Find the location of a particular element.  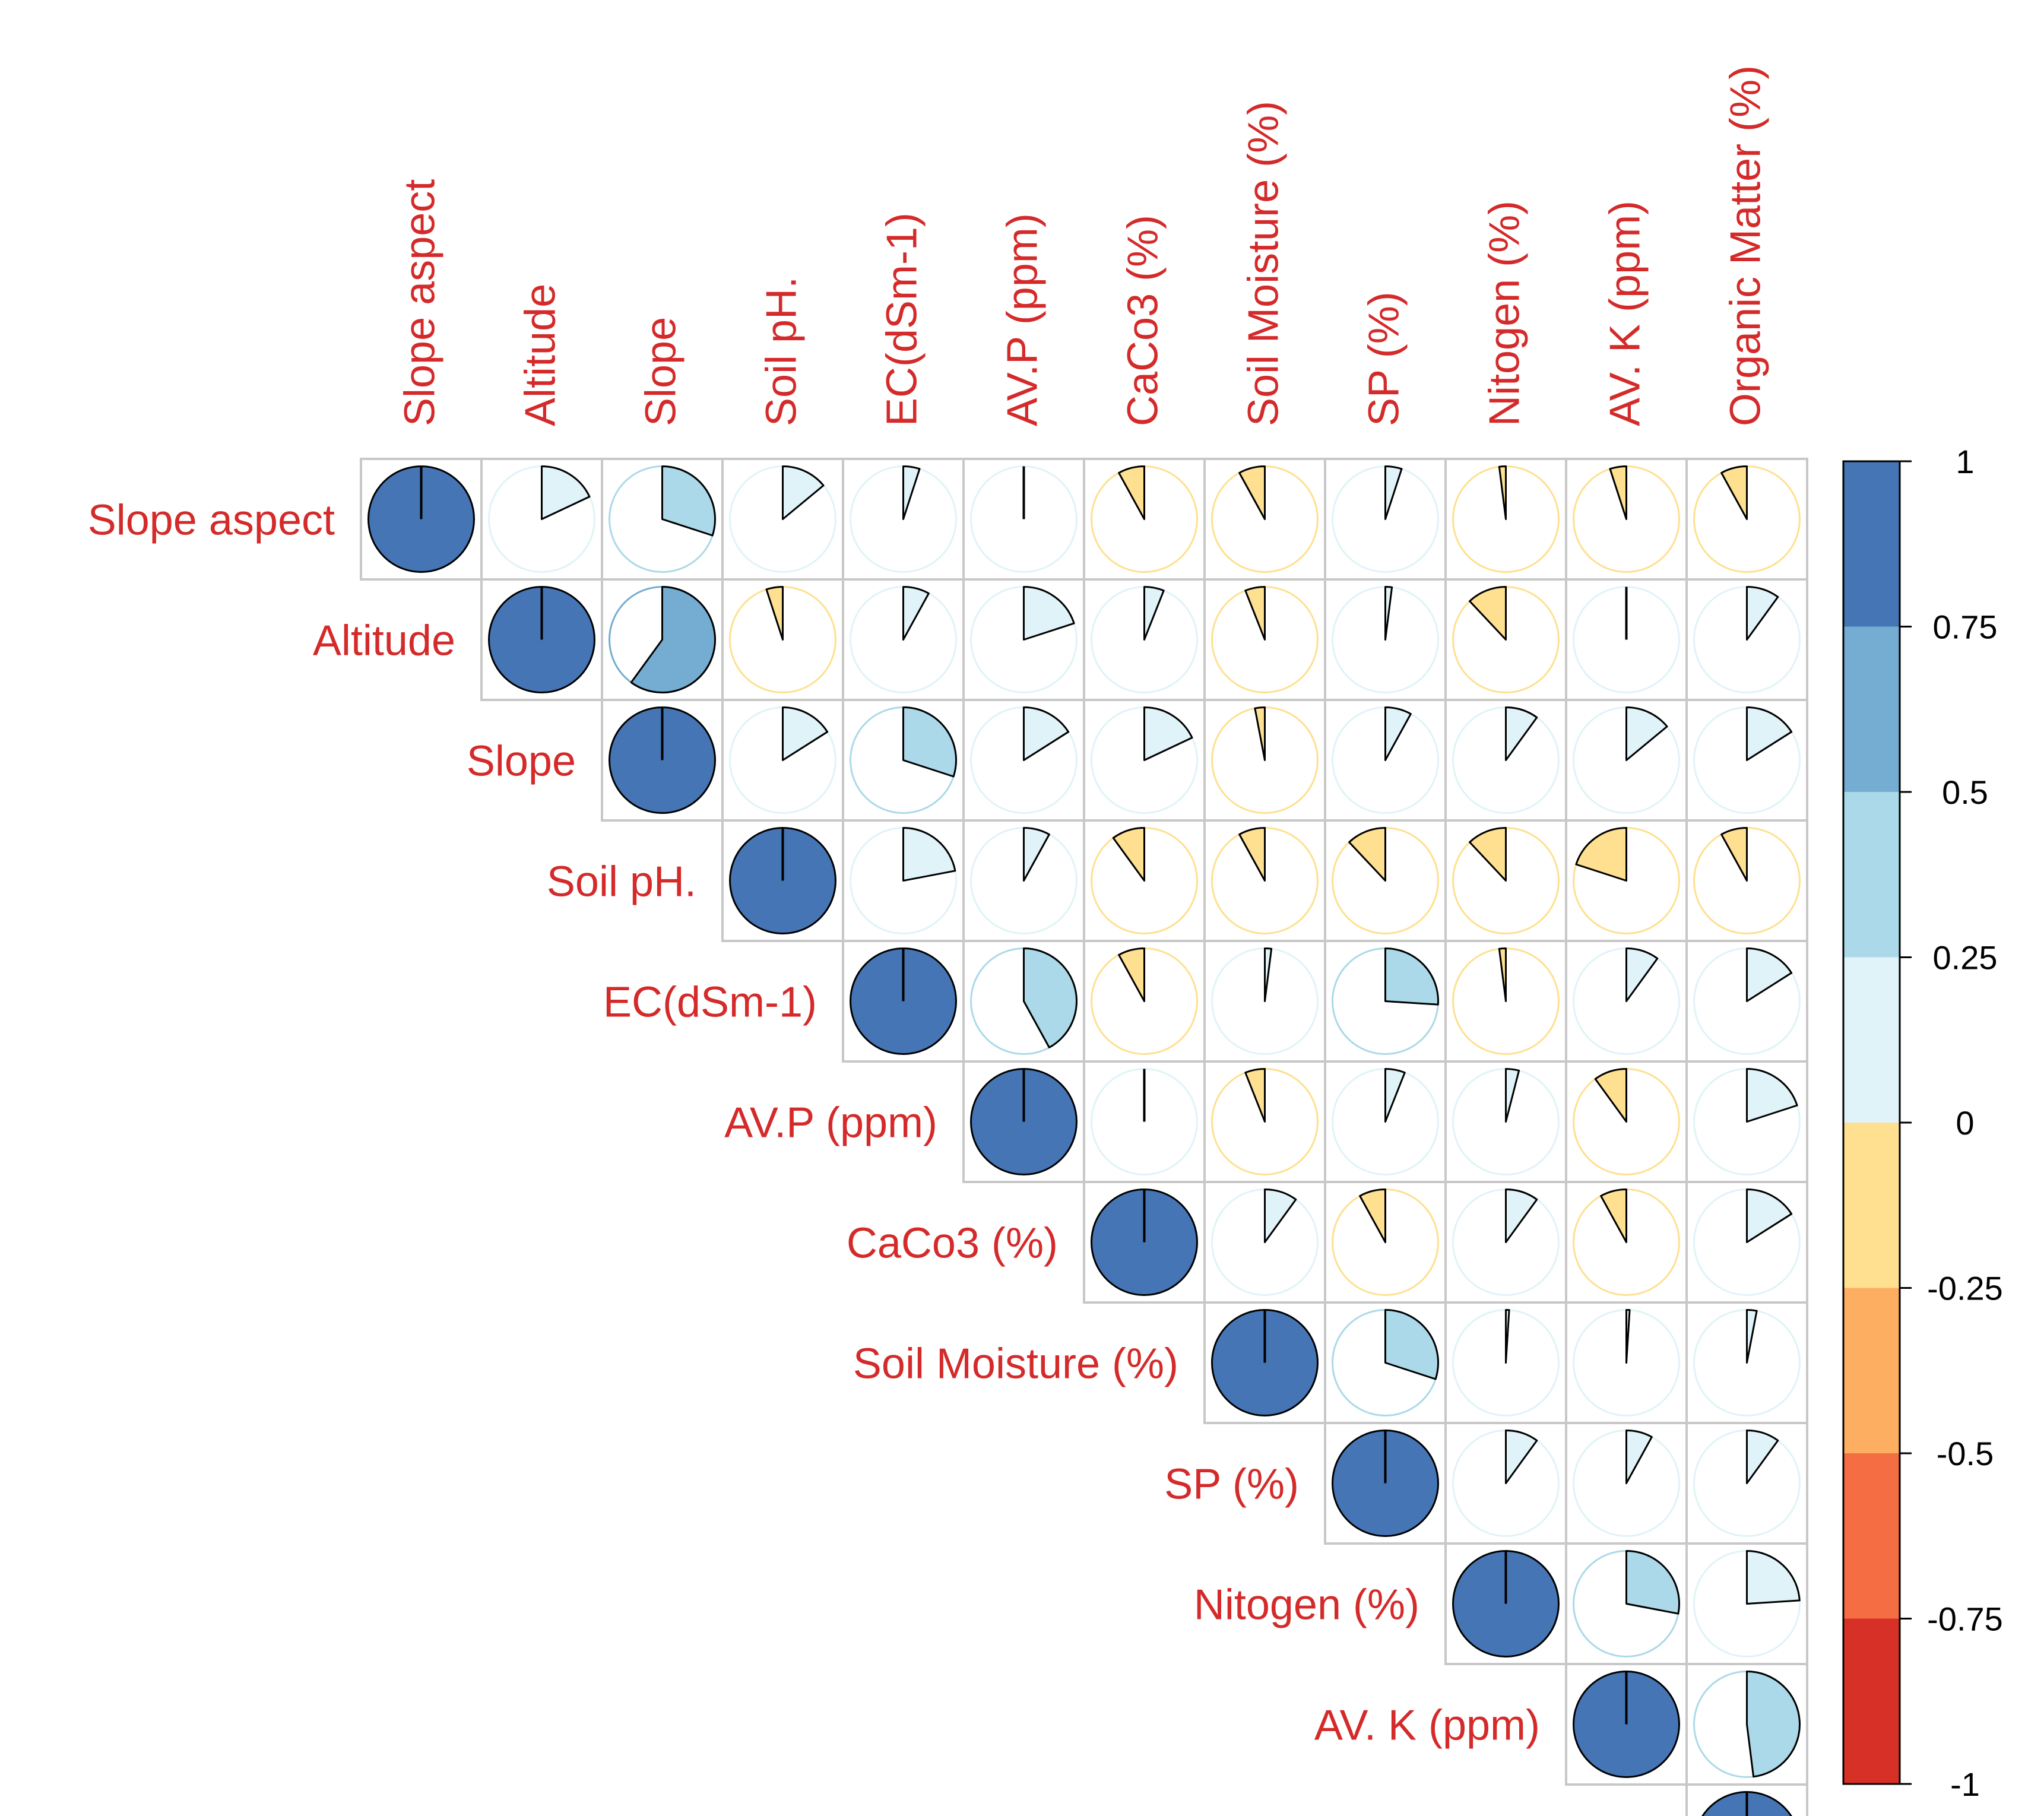

row-label-ec-dsm-1: EC(dSm-1) is located at coordinates (710, 1002).